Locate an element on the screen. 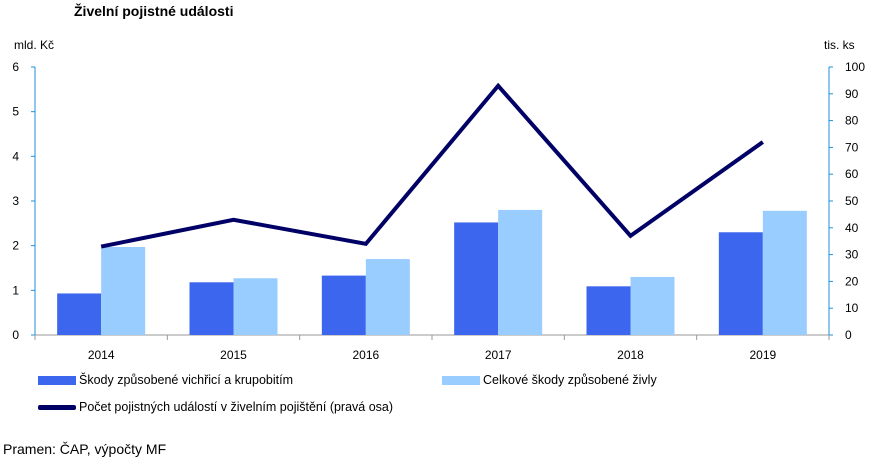 This screenshot has height=464, width=876. legend-item-series2: Celkové škody způsobené živly is located at coordinates (549, 380).